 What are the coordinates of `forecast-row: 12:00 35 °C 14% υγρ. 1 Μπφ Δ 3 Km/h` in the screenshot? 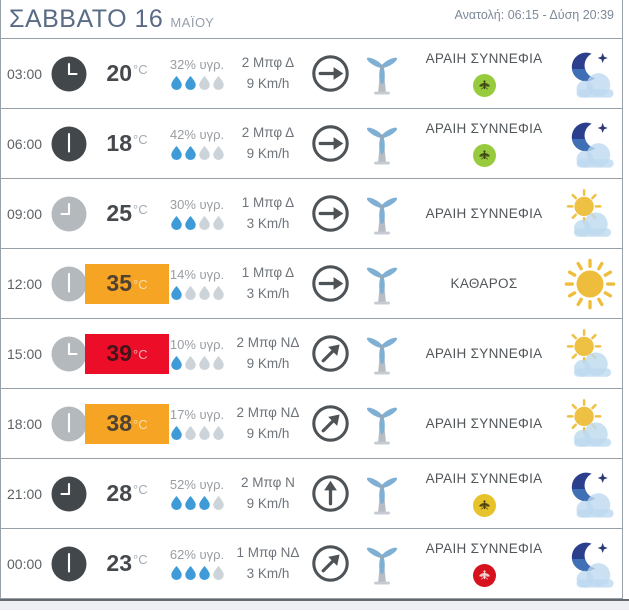 It's located at (311, 283).